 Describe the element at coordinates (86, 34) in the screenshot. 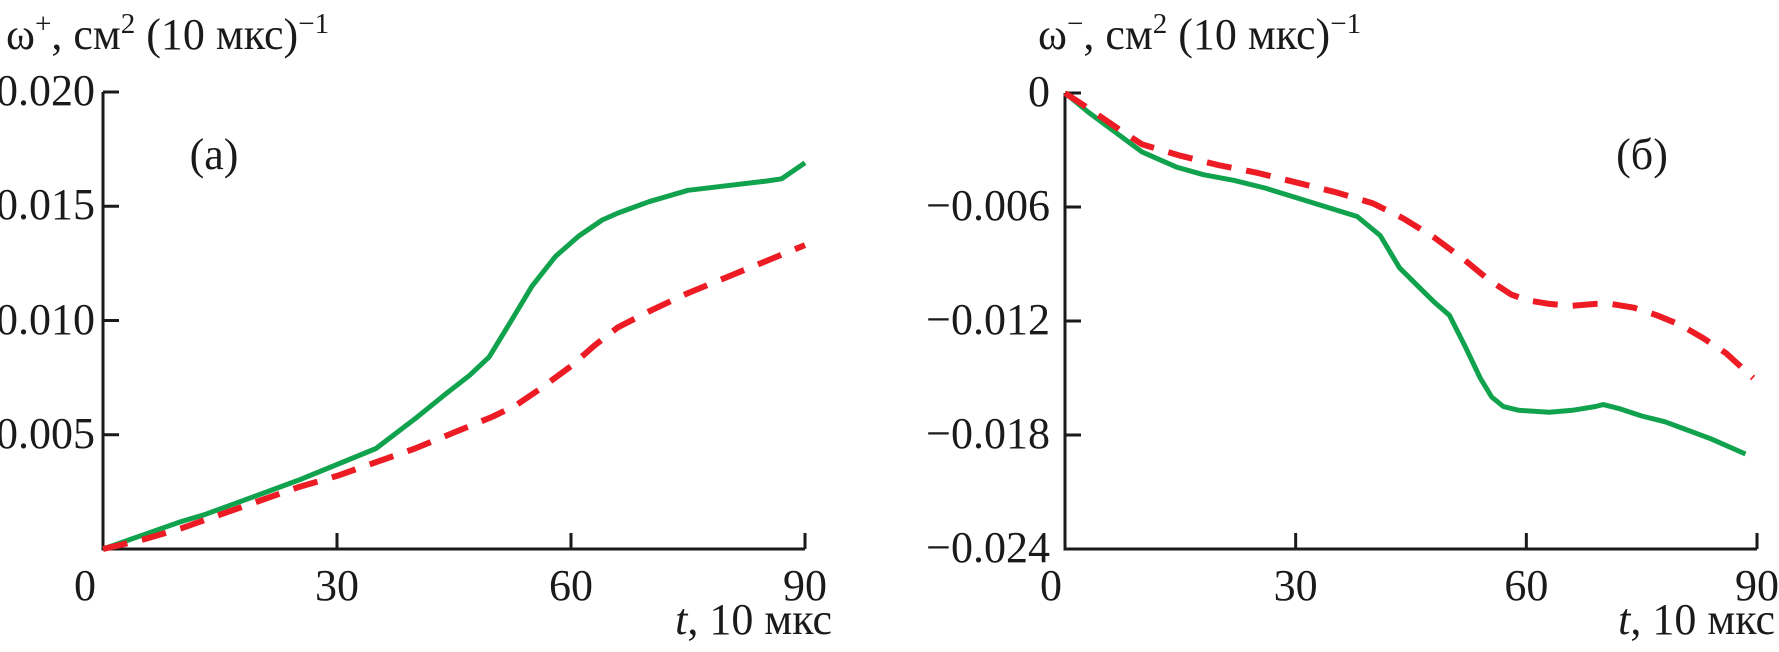

I see `panel-a-y-axis-title-part: , см` at that location.